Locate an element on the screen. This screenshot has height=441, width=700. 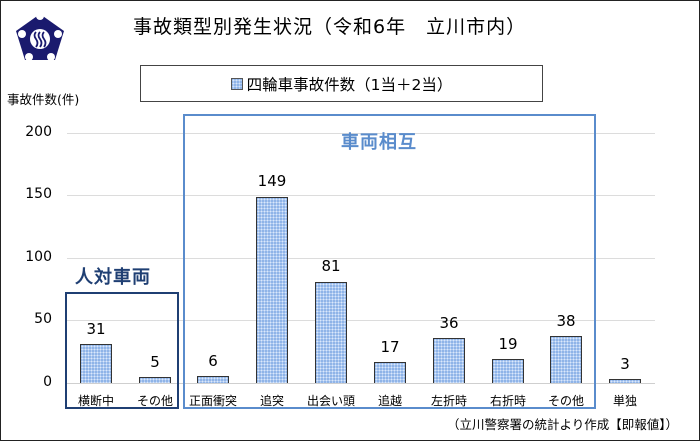
x-axis-line is located at coordinates (361, 383).